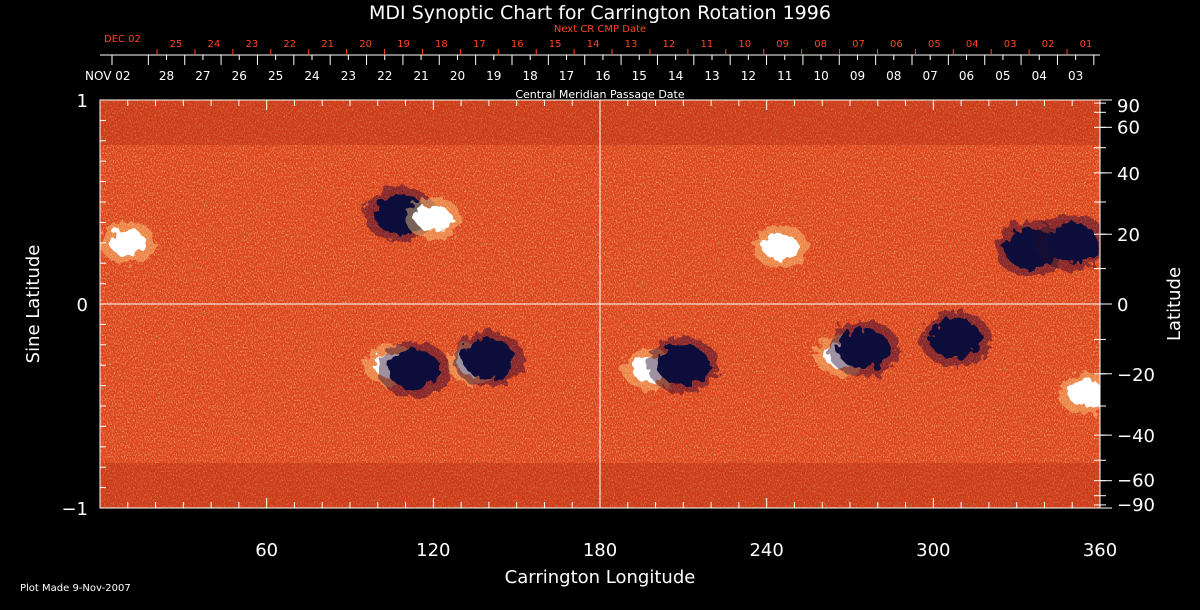  Describe the element at coordinates (600, 577) in the screenshot. I see `x-axis-label: Carrington Longitude` at that location.